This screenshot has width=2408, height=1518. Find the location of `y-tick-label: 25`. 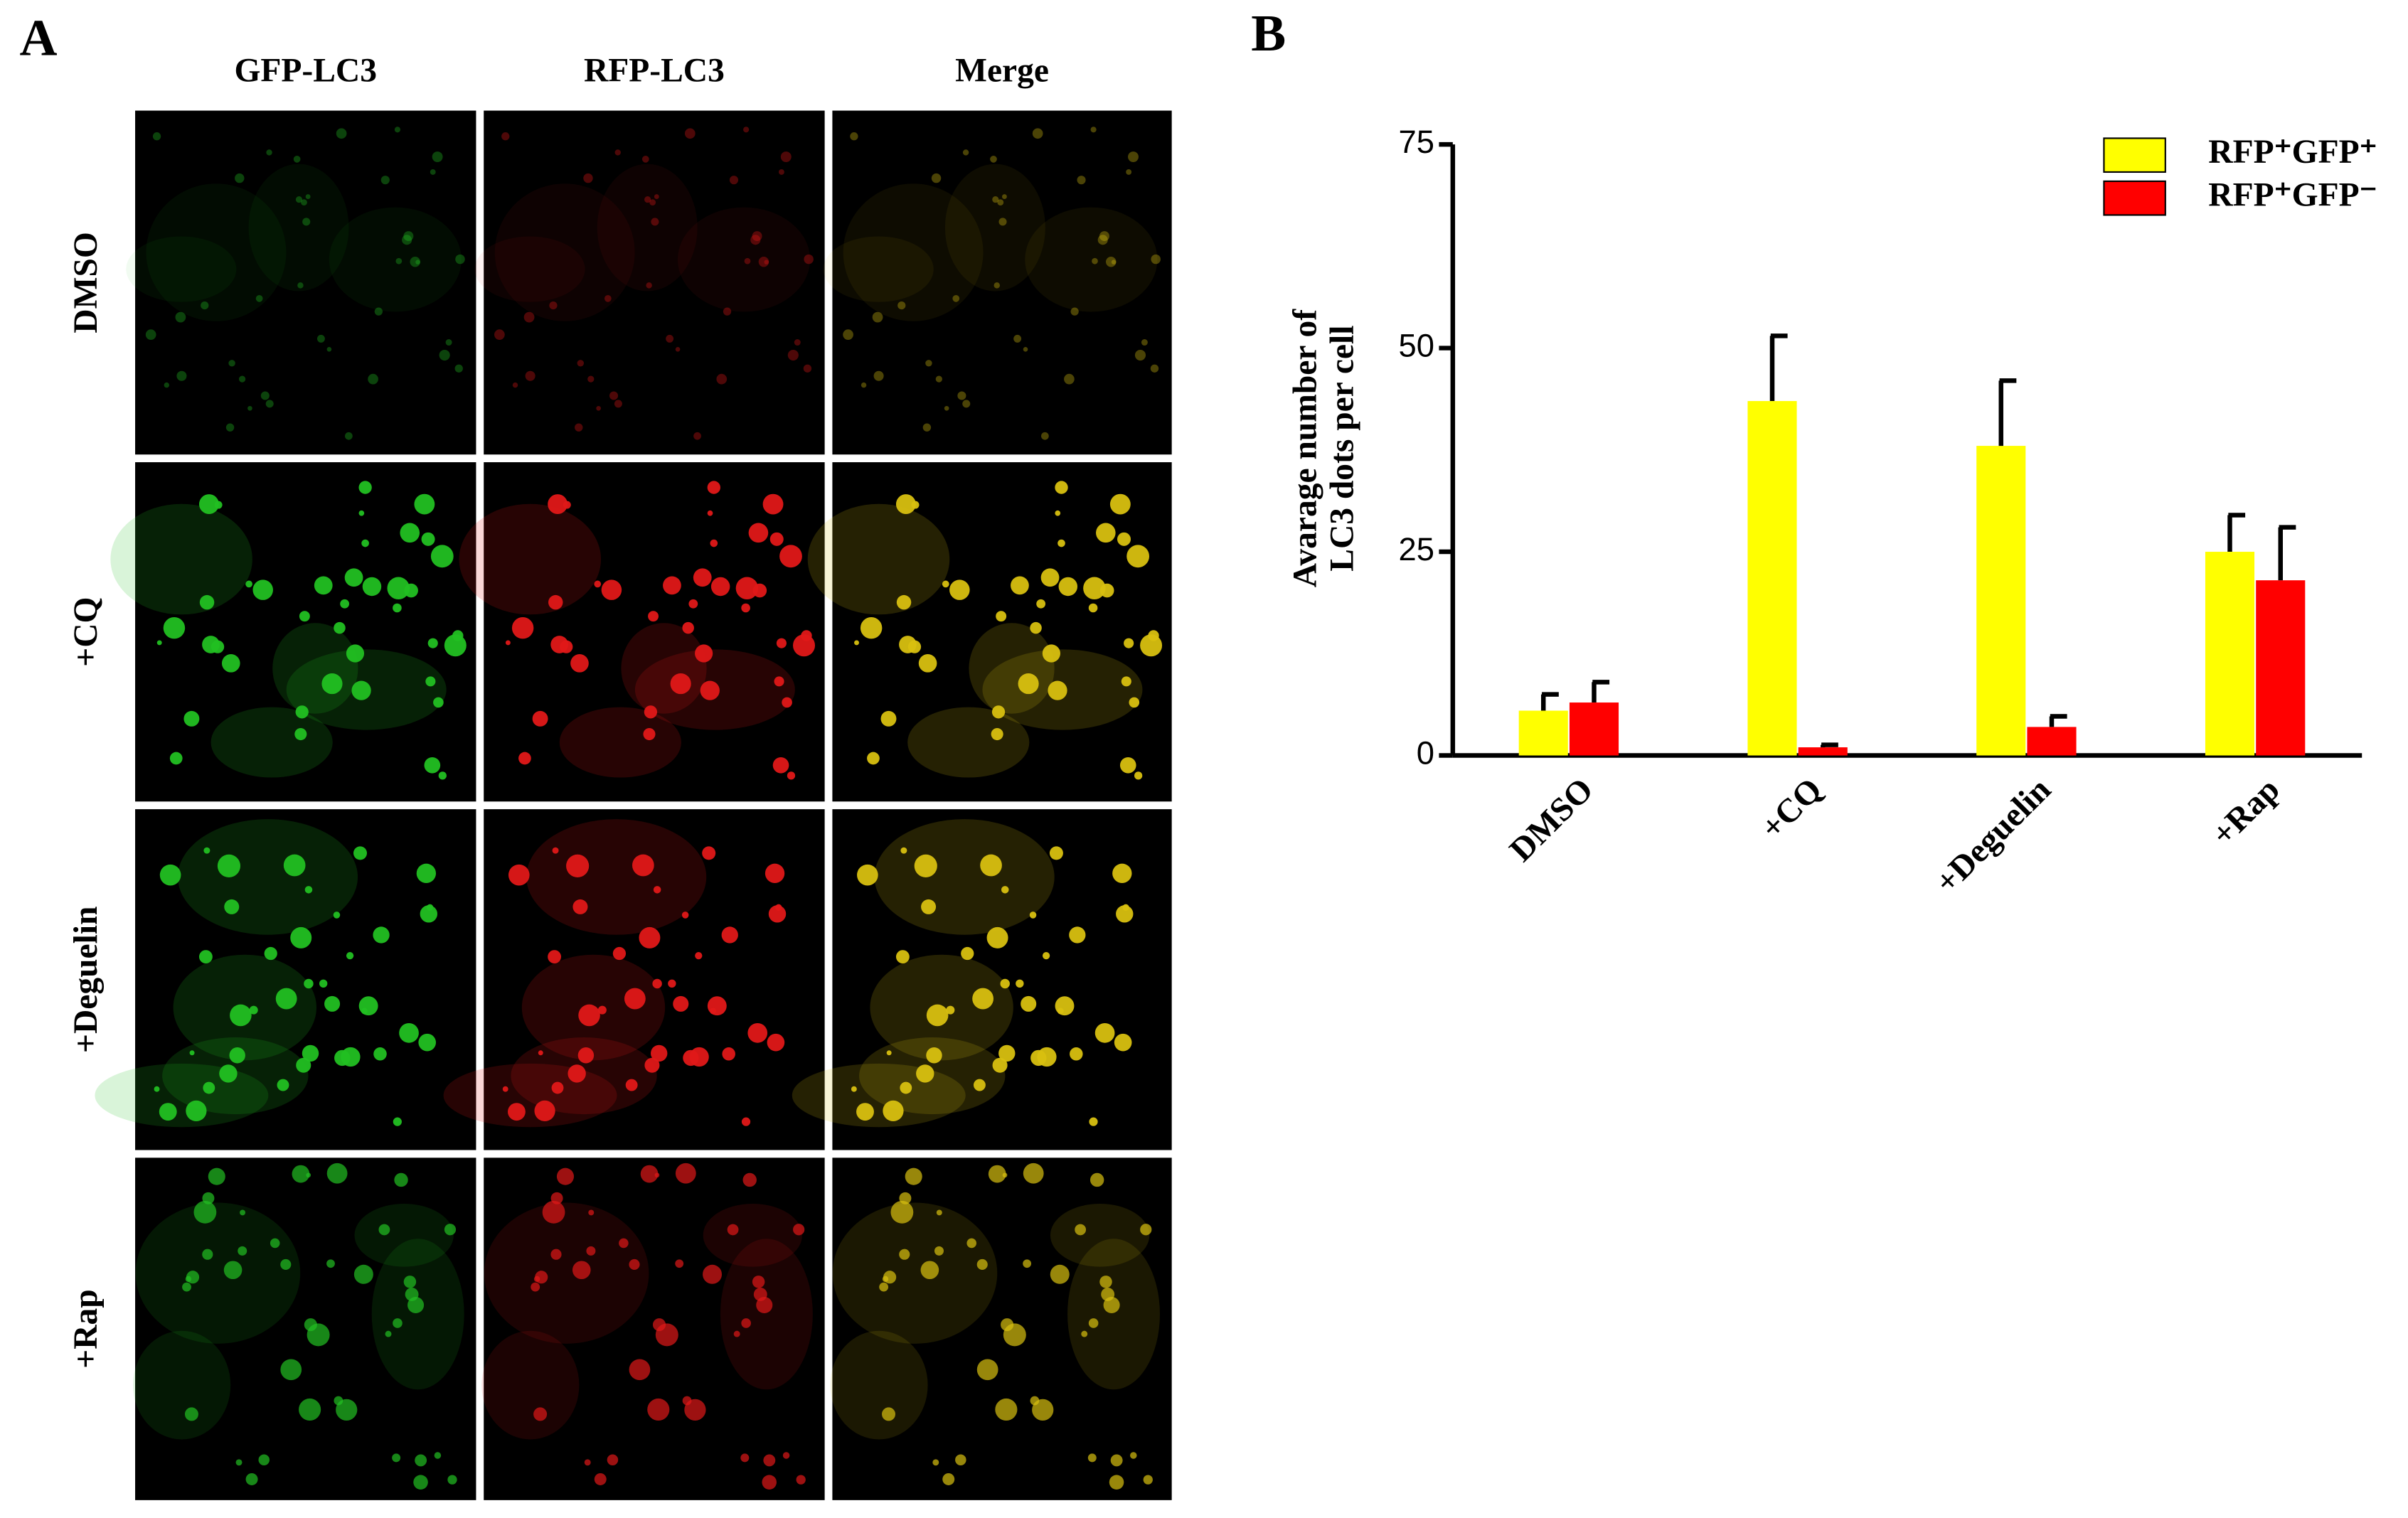

y-tick-label: 25 is located at coordinates (1416, 549).